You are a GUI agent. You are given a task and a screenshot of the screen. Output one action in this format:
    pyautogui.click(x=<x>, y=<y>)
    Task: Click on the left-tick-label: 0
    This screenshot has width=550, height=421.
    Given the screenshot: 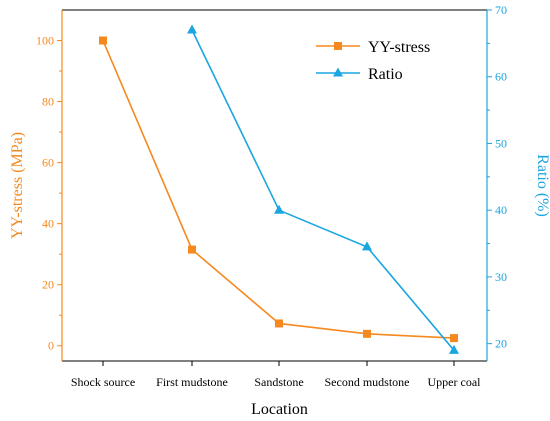 What is the action you would take?
    pyautogui.click(x=51, y=346)
    